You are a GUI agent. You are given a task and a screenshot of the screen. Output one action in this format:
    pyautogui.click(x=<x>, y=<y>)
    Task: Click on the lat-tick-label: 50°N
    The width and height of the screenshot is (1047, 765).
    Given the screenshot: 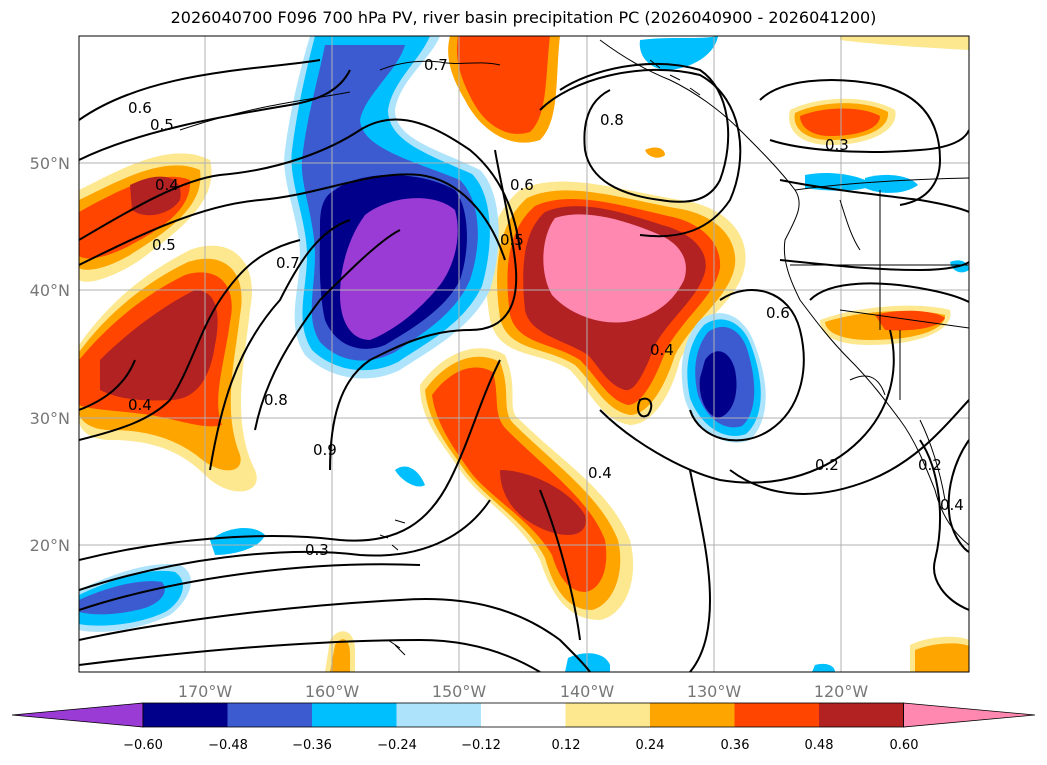 What is the action you would take?
    pyautogui.click(x=50, y=163)
    